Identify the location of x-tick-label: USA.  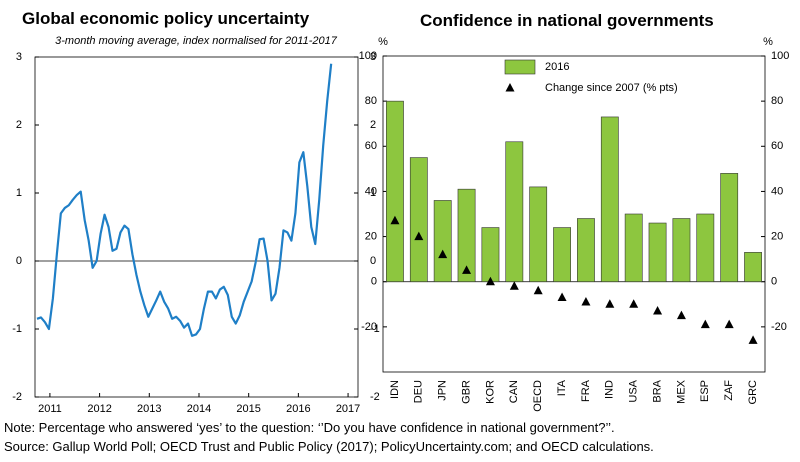
(634, 390).